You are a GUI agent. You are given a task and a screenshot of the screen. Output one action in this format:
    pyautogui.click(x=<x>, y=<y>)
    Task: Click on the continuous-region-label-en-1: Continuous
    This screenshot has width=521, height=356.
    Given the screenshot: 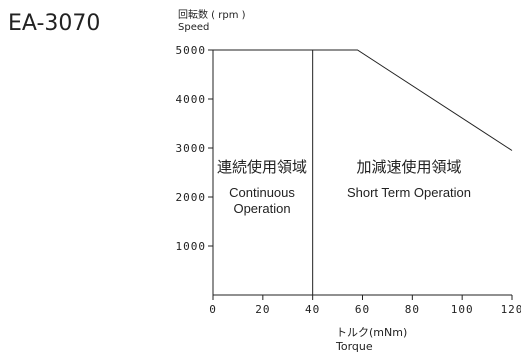 What is the action you would take?
    pyautogui.click(x=262, y=192)
    